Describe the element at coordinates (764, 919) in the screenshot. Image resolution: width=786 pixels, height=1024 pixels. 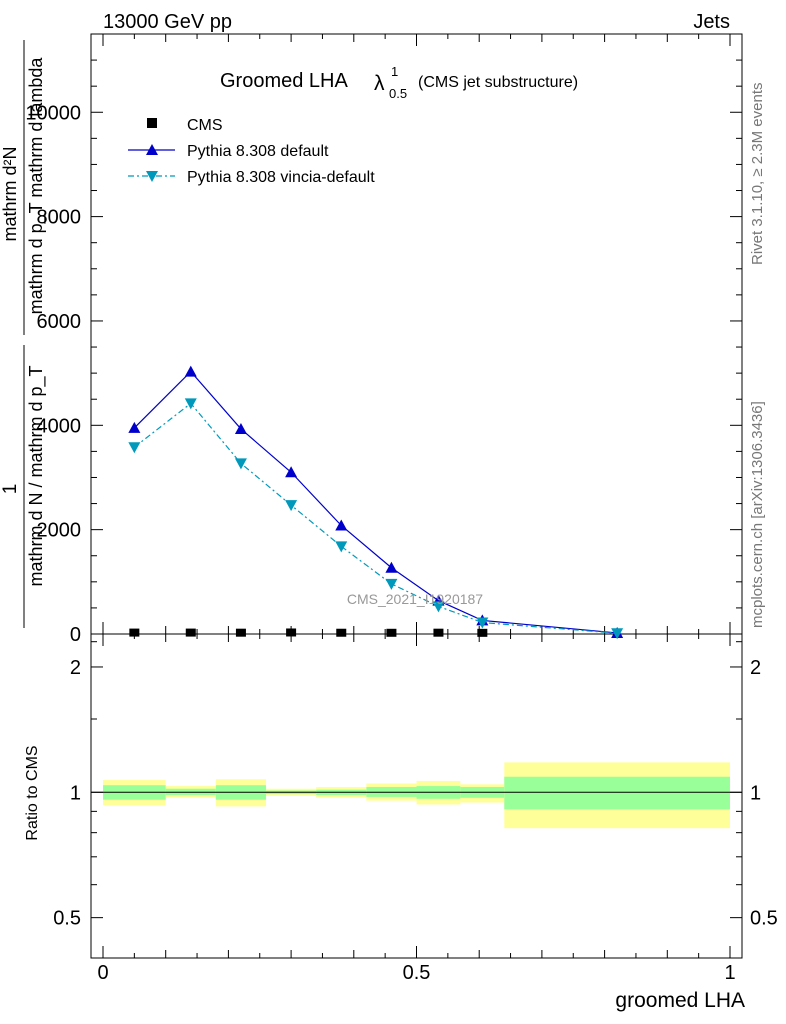
I see `ratio-ytick-label-right: 0.5` at that location.